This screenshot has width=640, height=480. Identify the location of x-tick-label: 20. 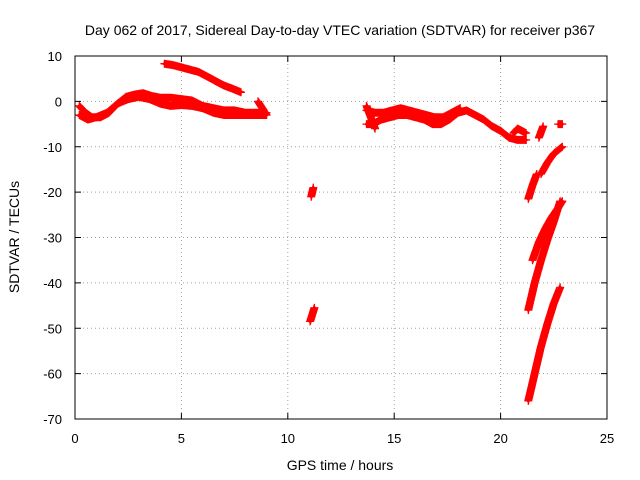
(500, 438).